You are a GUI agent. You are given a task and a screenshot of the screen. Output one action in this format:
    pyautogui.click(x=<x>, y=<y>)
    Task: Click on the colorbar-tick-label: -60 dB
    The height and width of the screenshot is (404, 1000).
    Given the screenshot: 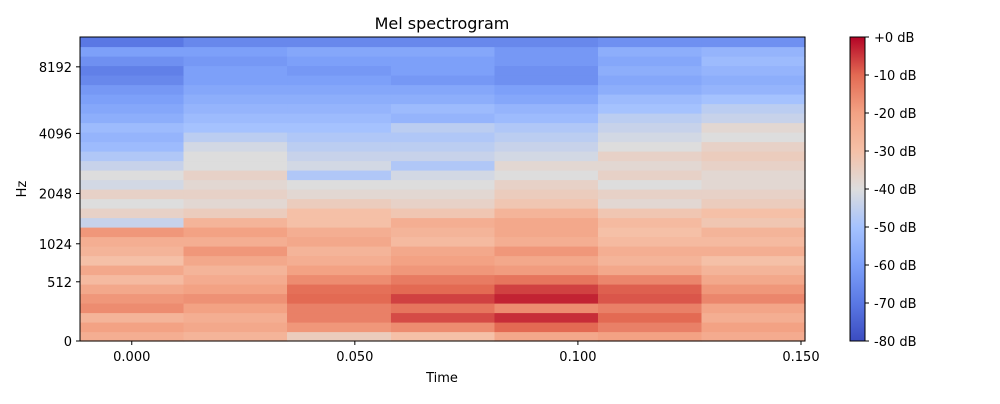 What is the action you would take?
    pyautogui.click(x=895, y=266)
    